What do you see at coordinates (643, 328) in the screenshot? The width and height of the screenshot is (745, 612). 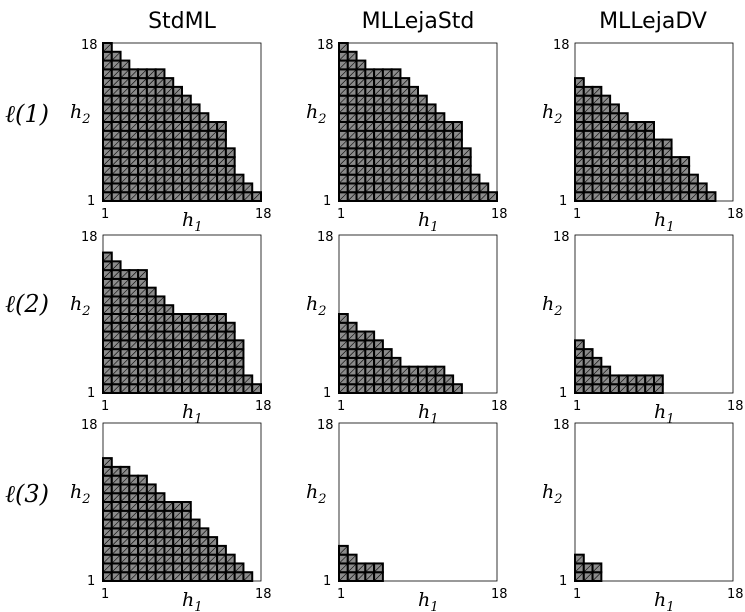 I see `panel-r2-c3: 1 18 1 18 h1 h2` at bounding box center [643, 328].